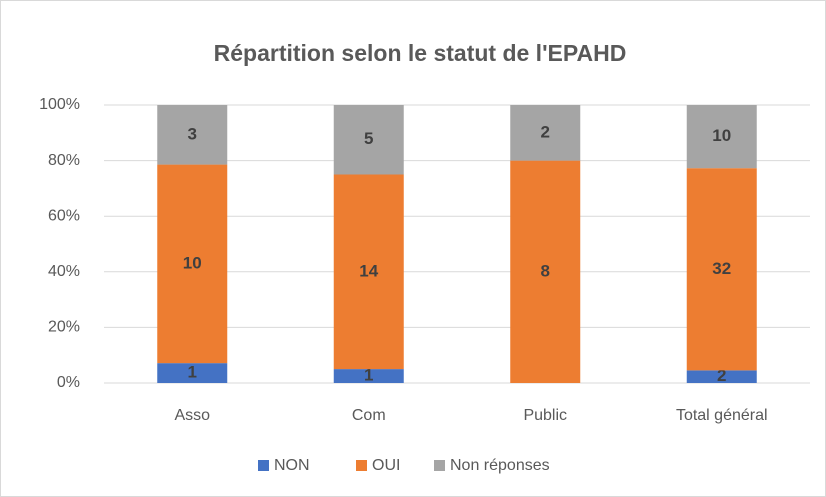 This screenshot has height=497, width=826. What do you see at coordinates (500, 465) in the screenshot?
I see `legend-label: Non réponses` at bounding box center [500, 465].